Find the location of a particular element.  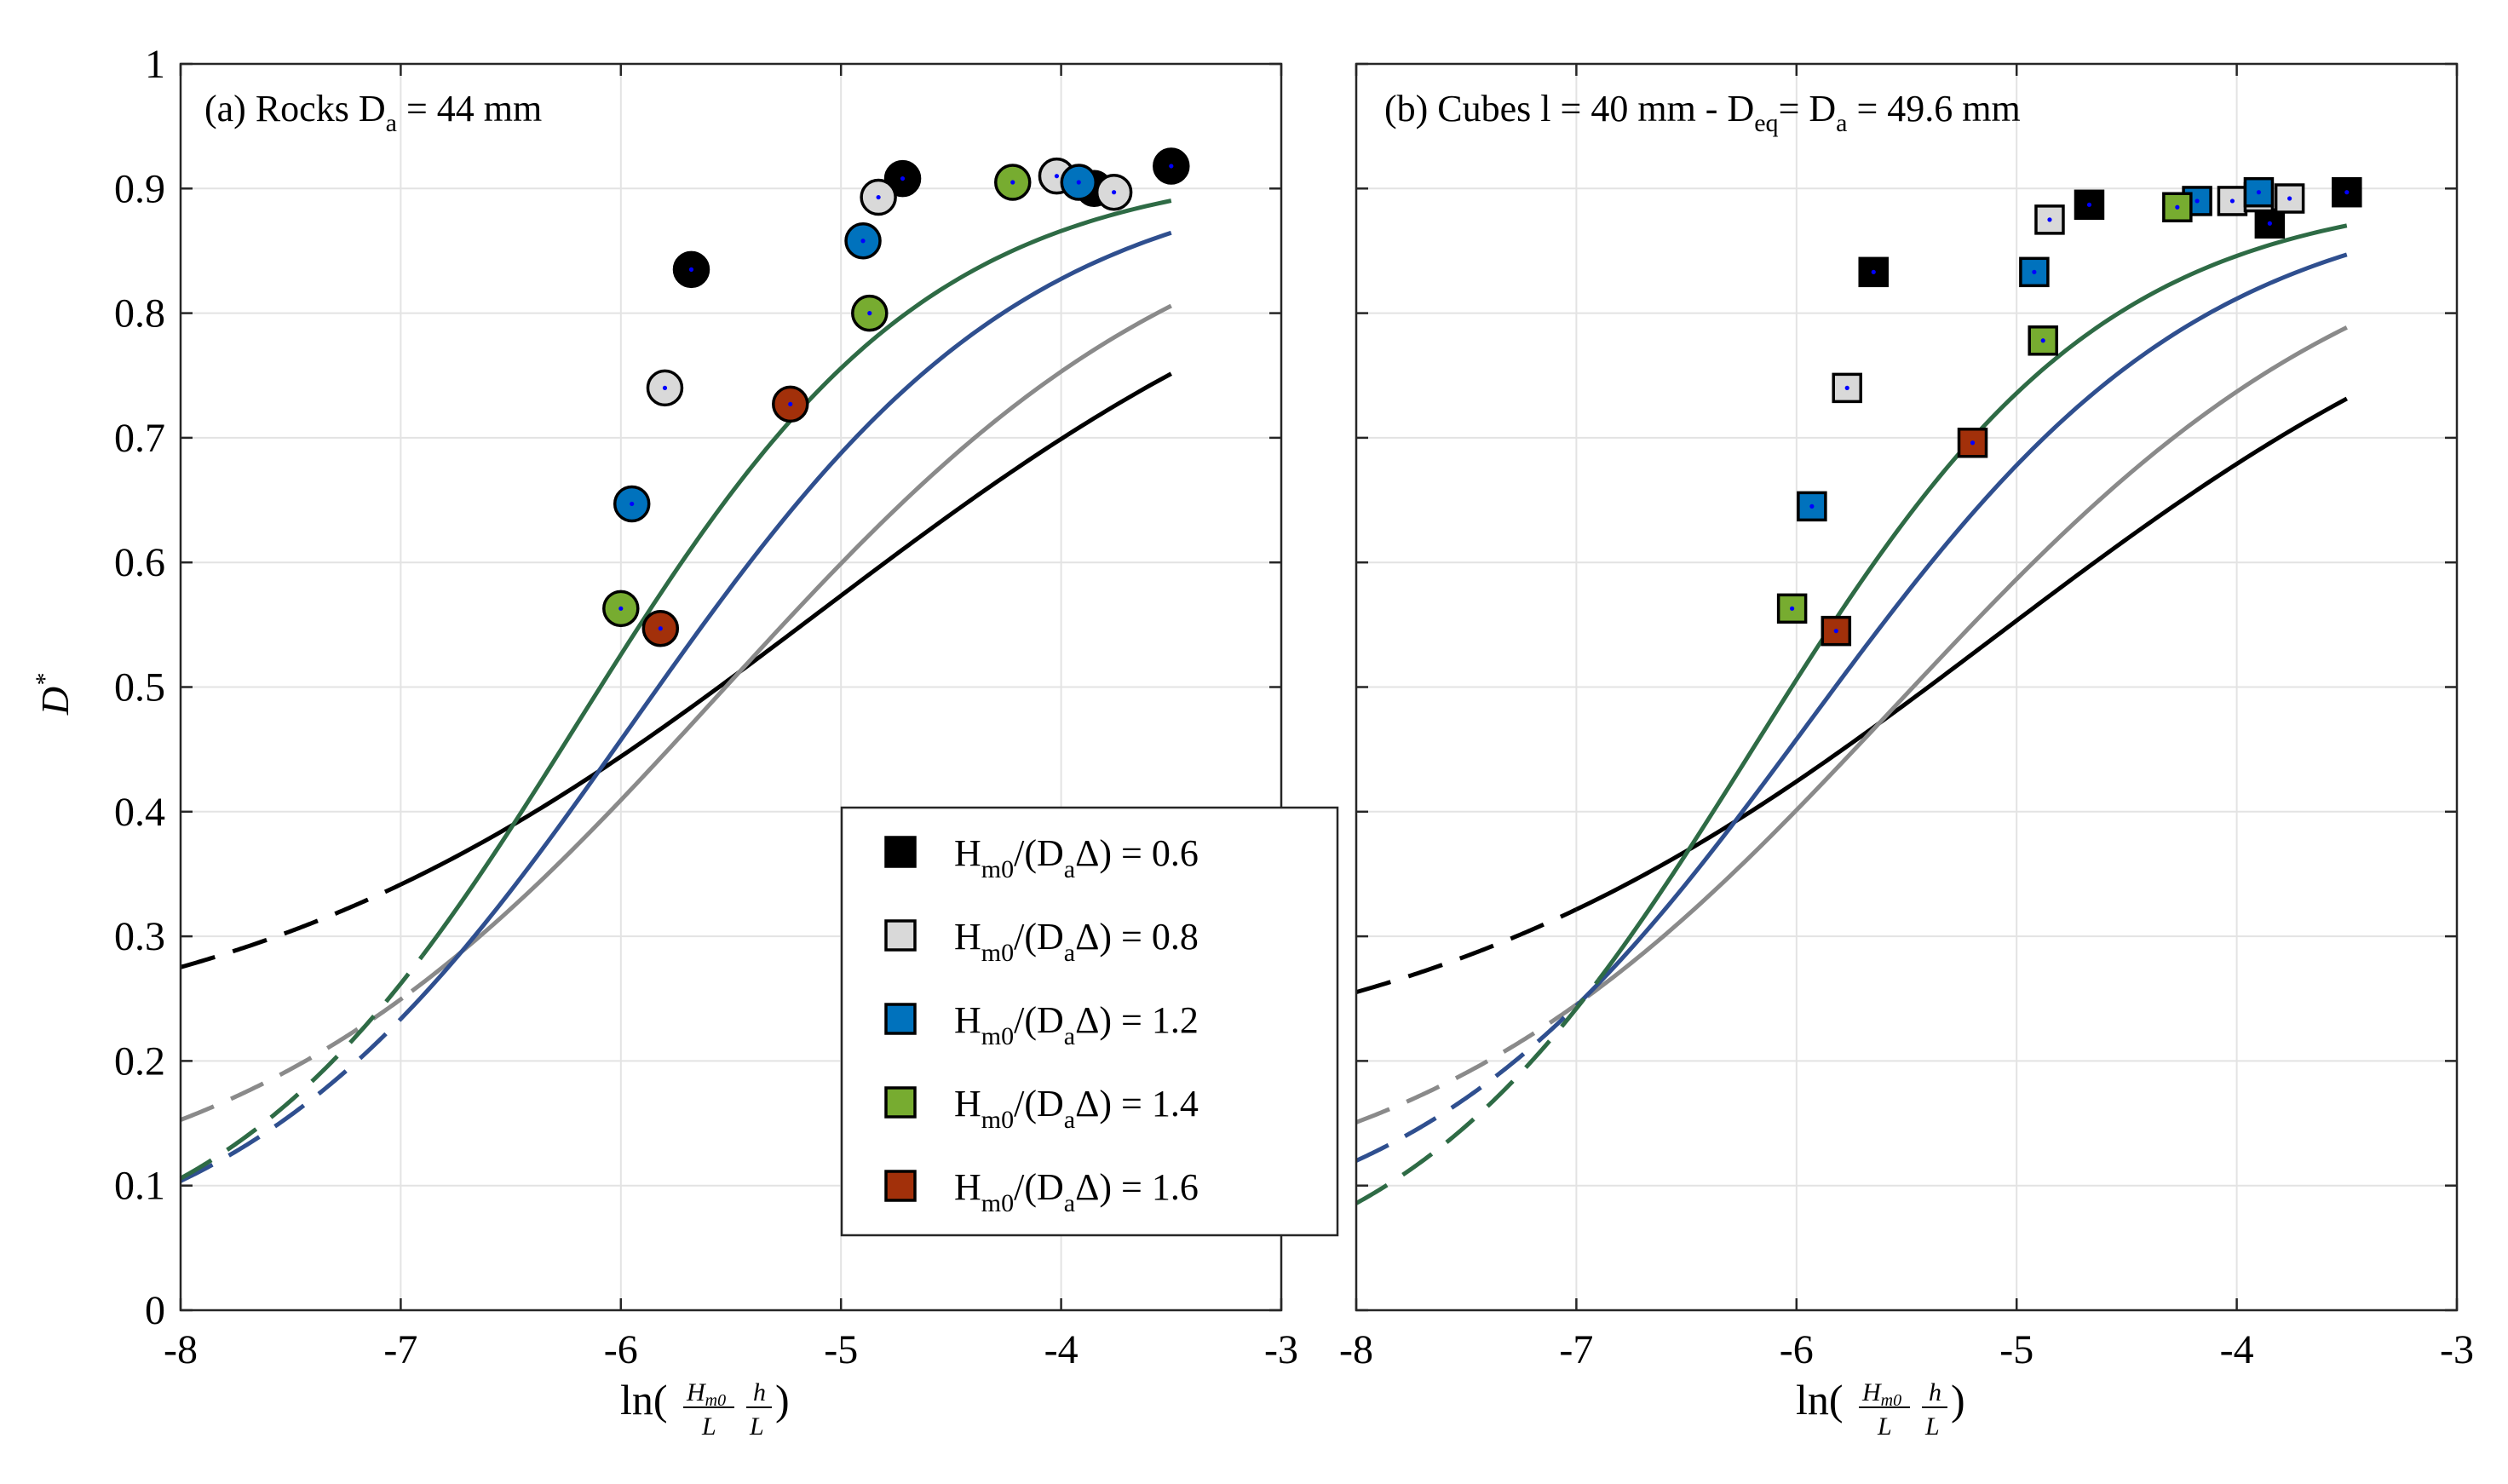

x-axis-label-a: ln( Hm0 L h L ) is located at coordinates (705, 1408).